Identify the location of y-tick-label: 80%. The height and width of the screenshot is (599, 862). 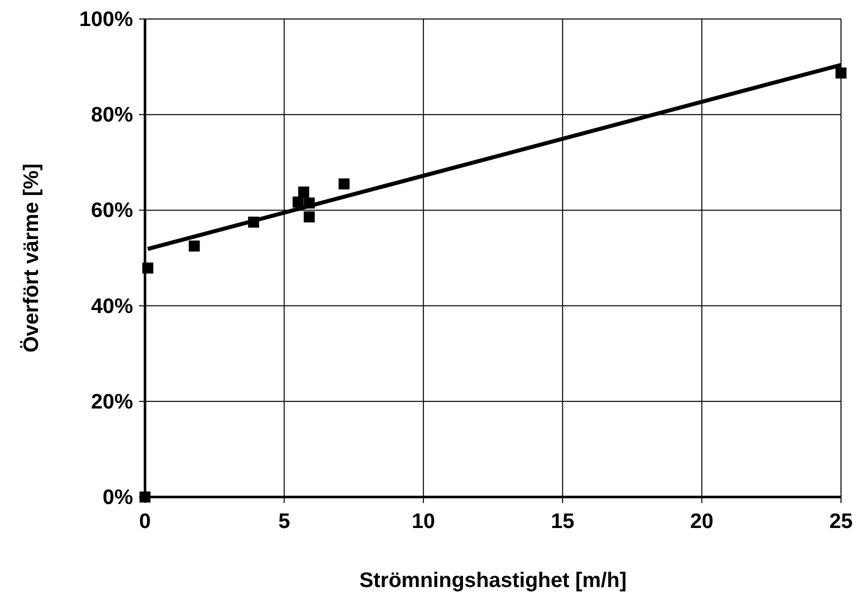
(112, 115).